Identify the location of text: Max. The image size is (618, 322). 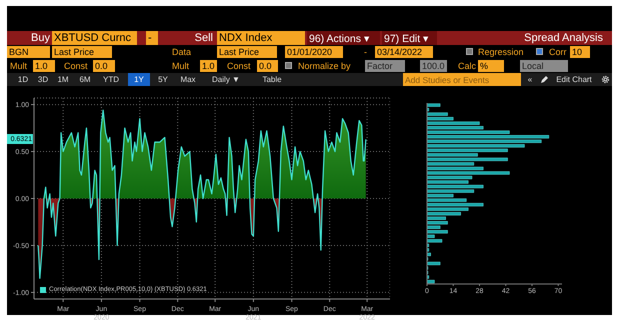
(188, 80).